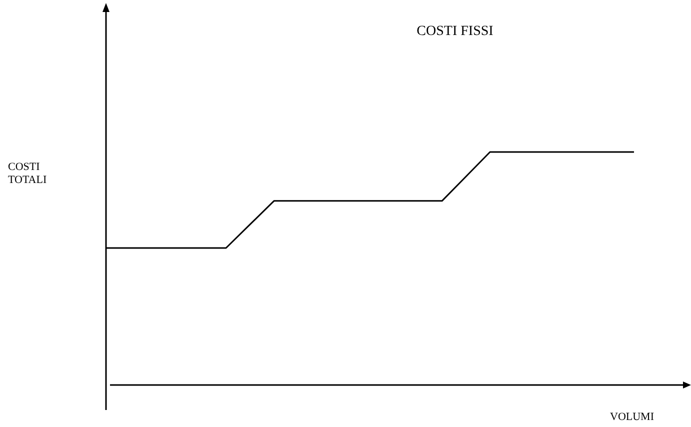  I want to click on x-axis-title: VOLUMI, so click(632, 417).